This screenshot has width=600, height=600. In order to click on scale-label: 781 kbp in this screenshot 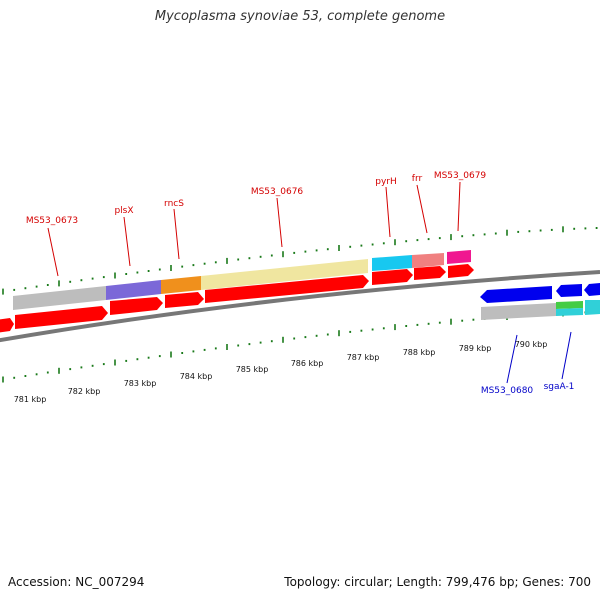, I will do `click(30, 399)`.